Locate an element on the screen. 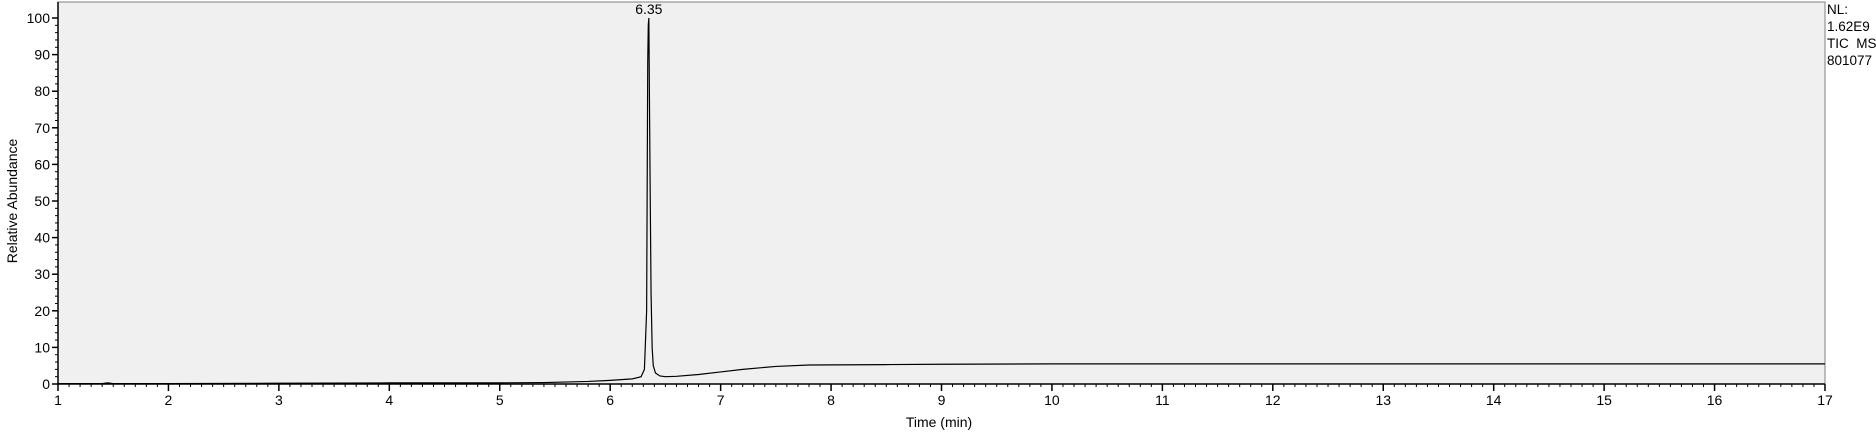 Image resolution: width=1876 pixels, height=440 pixels. x-axis: 1 2 3 4 5 6 7 8 9 10 11 12 13 14 15 16 17 is located at coordinates (943, 395).